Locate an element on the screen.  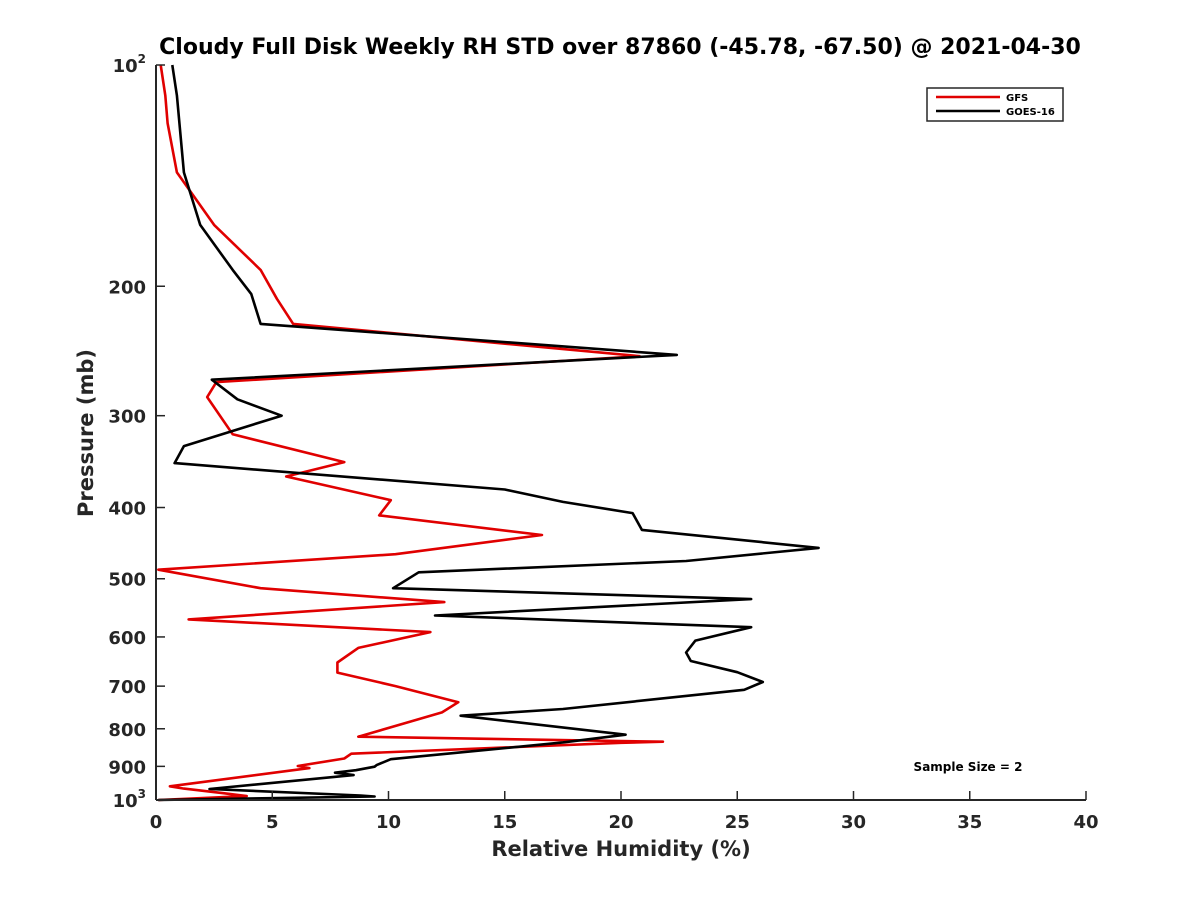
x-tick-label: 10 is located at coordinates (388, 822).